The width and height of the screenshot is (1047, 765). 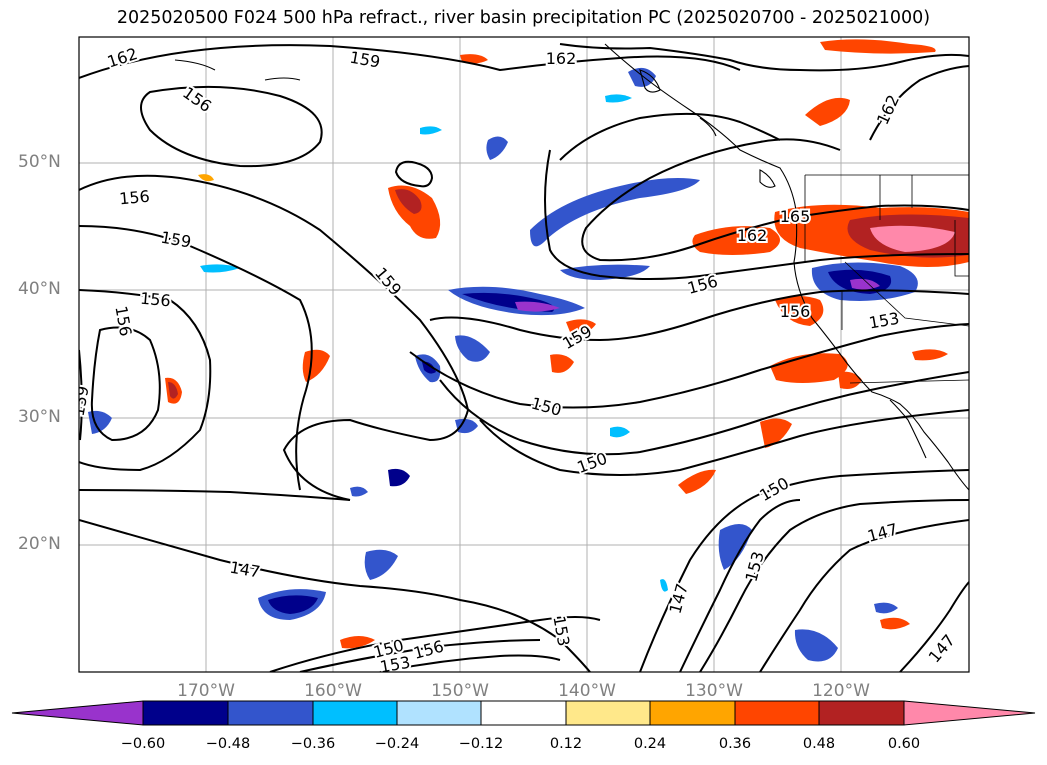 What do you see at coordinates (566, 744) in the screenshot?
I see `colorbar-tick-label: 0.12` at bounding box center [566, 744].